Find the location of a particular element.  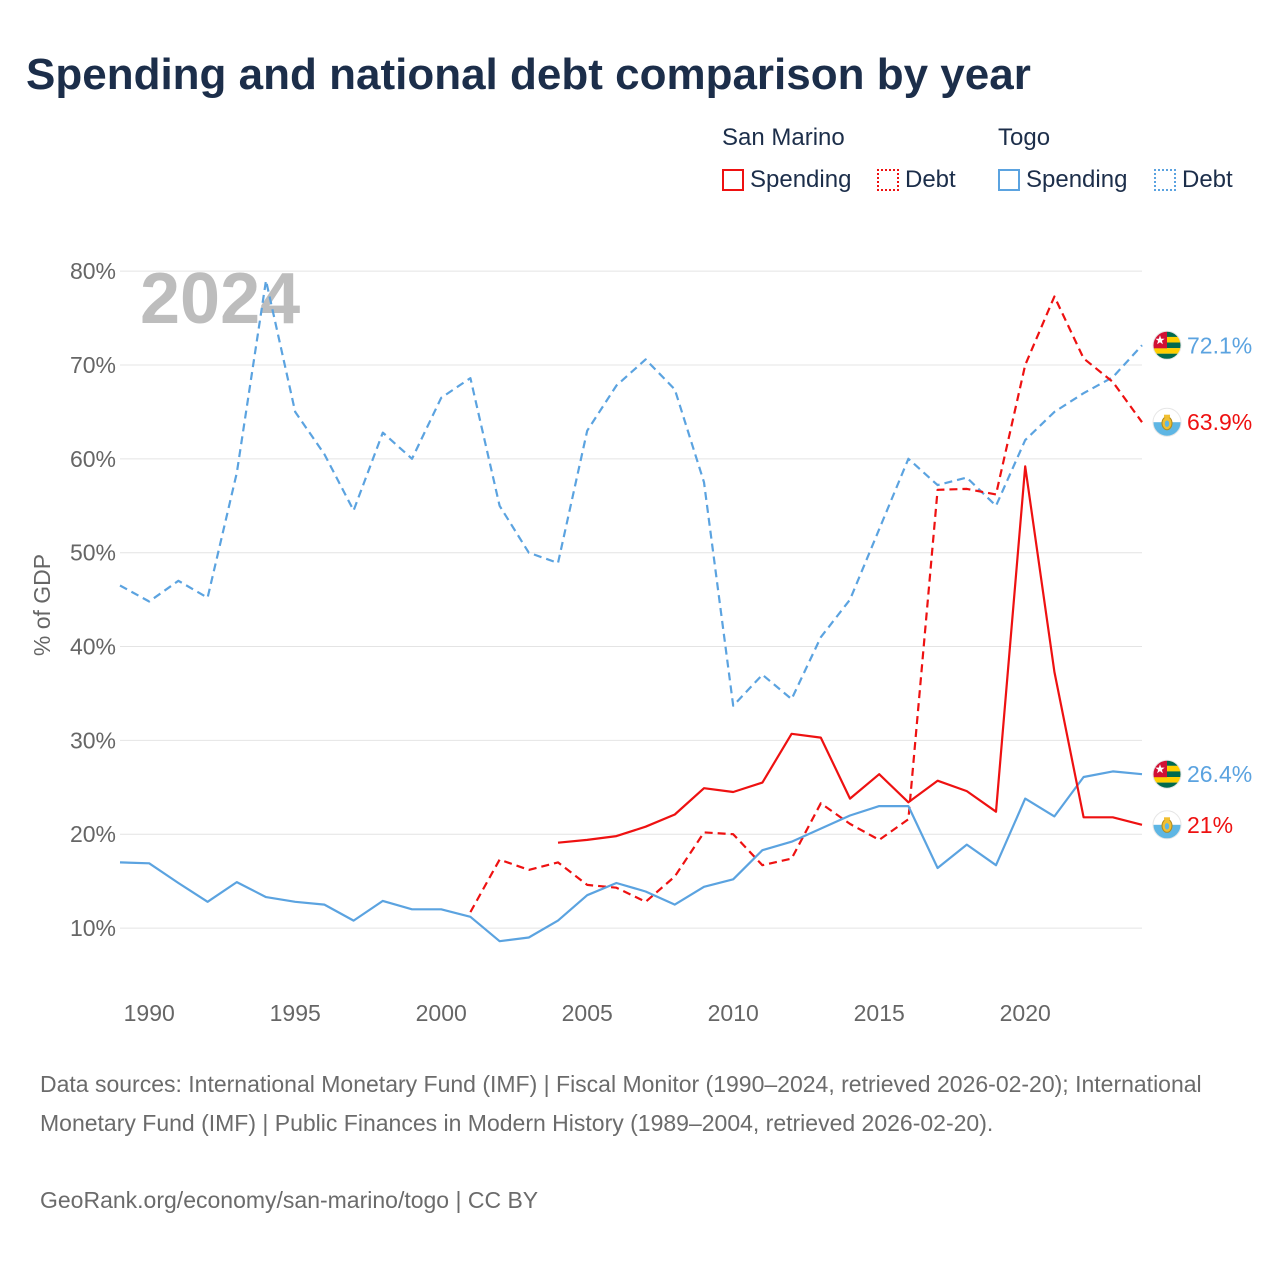

y-tick-label: 60% is located at coordinates (93, 459).